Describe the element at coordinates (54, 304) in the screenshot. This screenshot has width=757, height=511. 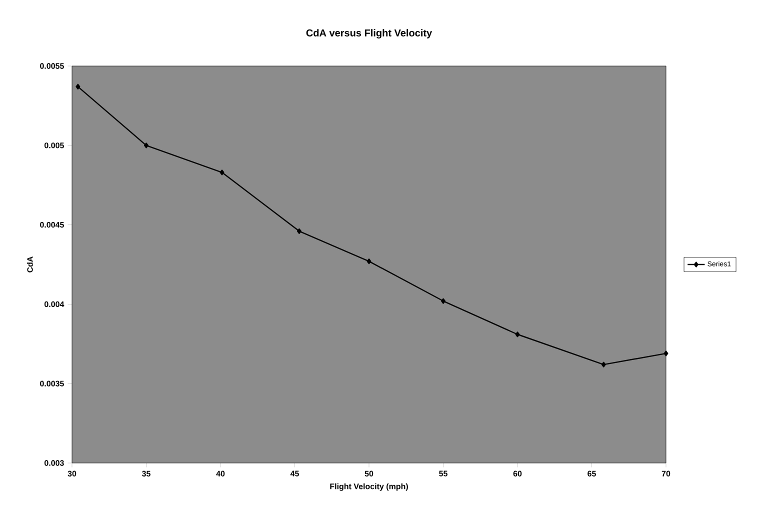
I see `y-tick-label: 0.004` at that location.